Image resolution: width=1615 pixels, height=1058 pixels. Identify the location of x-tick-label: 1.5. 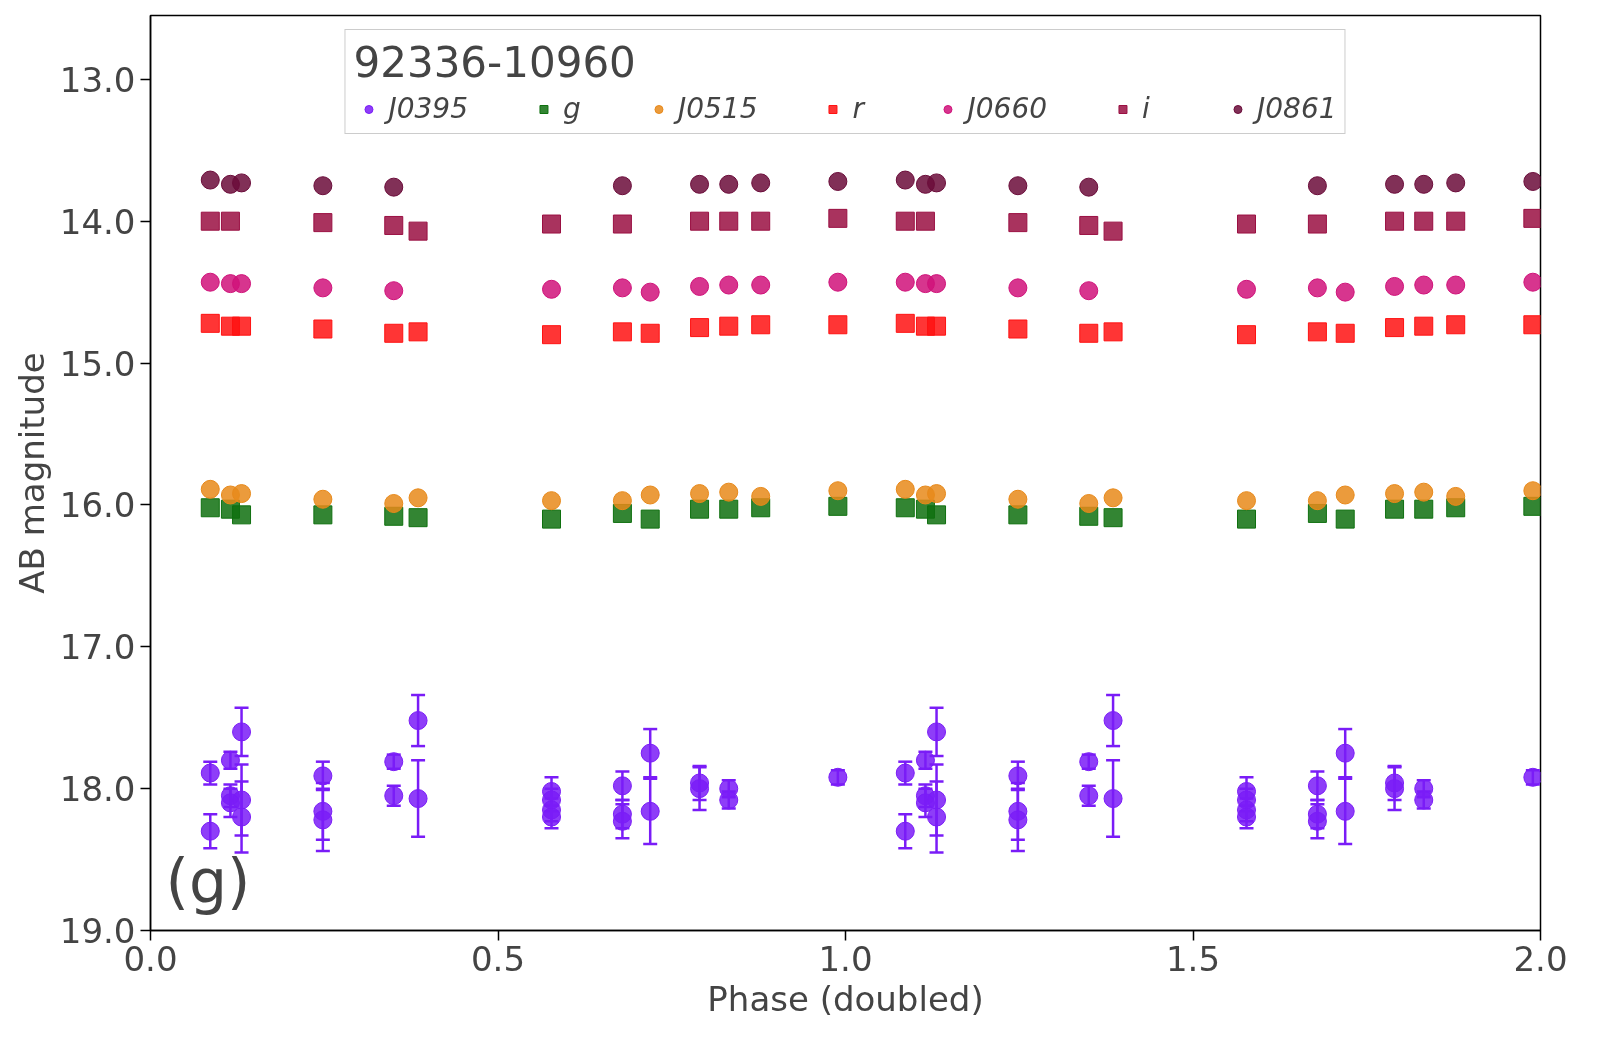
(1193, 958).